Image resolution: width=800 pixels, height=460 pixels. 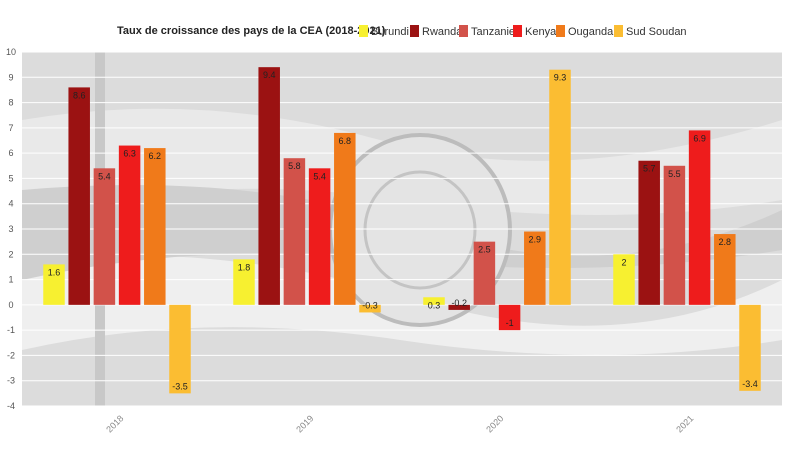 What do you see at coordinates (304, 423) in the screenshot?
I see `x-tick-label: 2019` at bounding box center [304, 423].